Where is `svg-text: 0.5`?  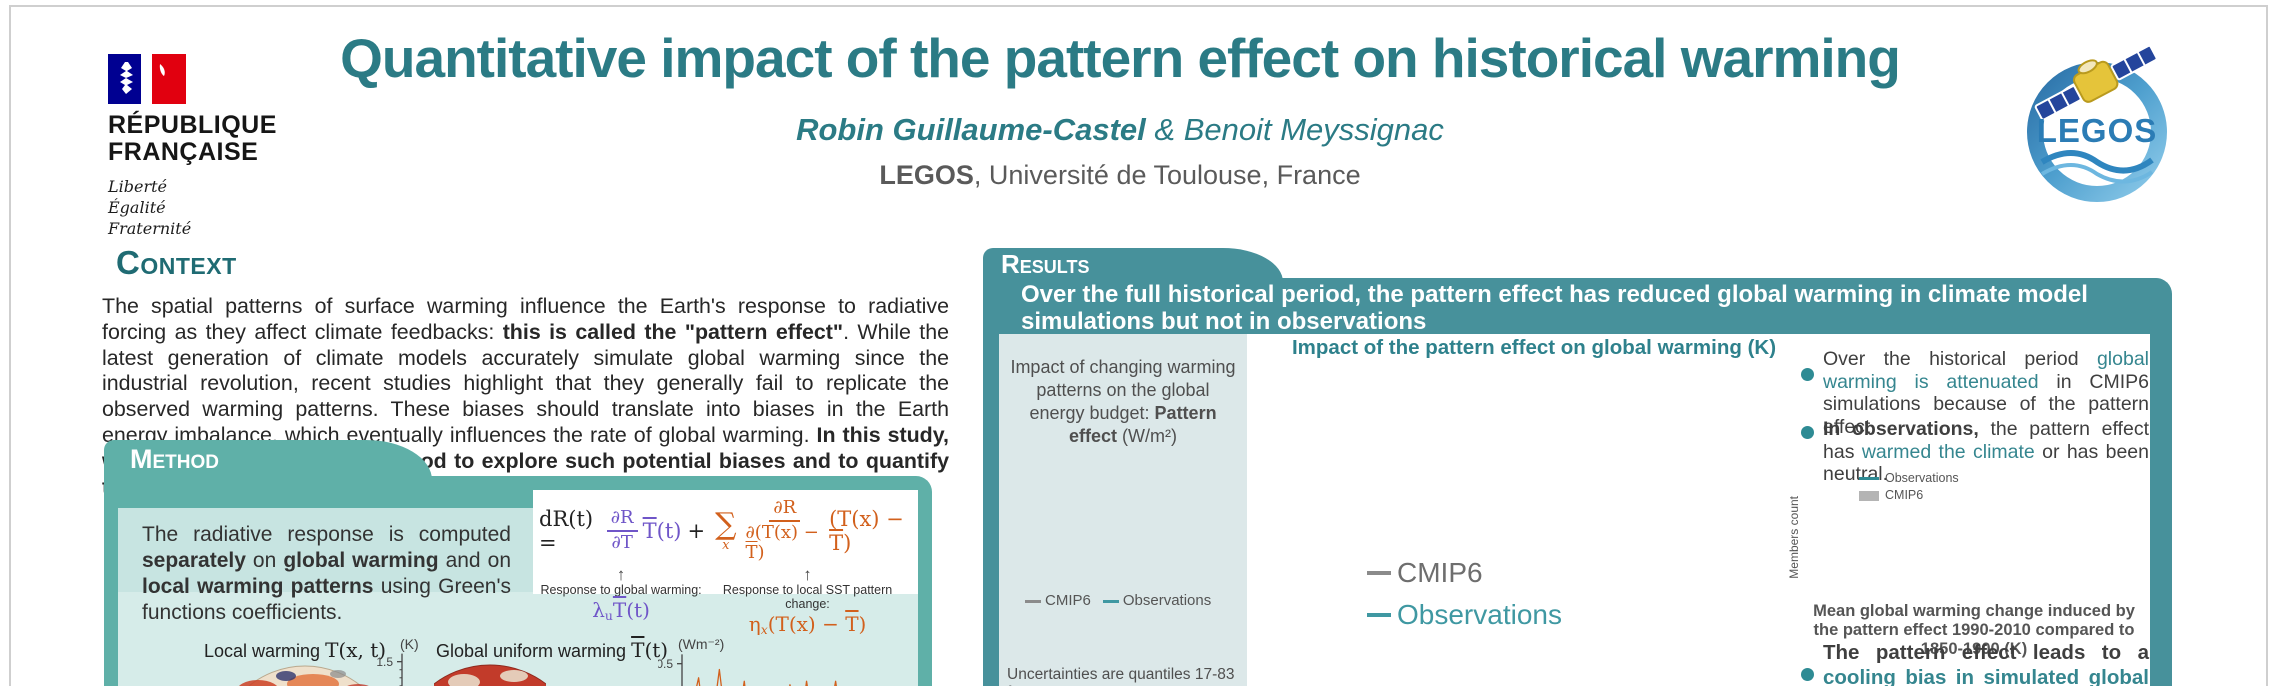
svg-text: 0.5 is located at coordinates (665, 664).